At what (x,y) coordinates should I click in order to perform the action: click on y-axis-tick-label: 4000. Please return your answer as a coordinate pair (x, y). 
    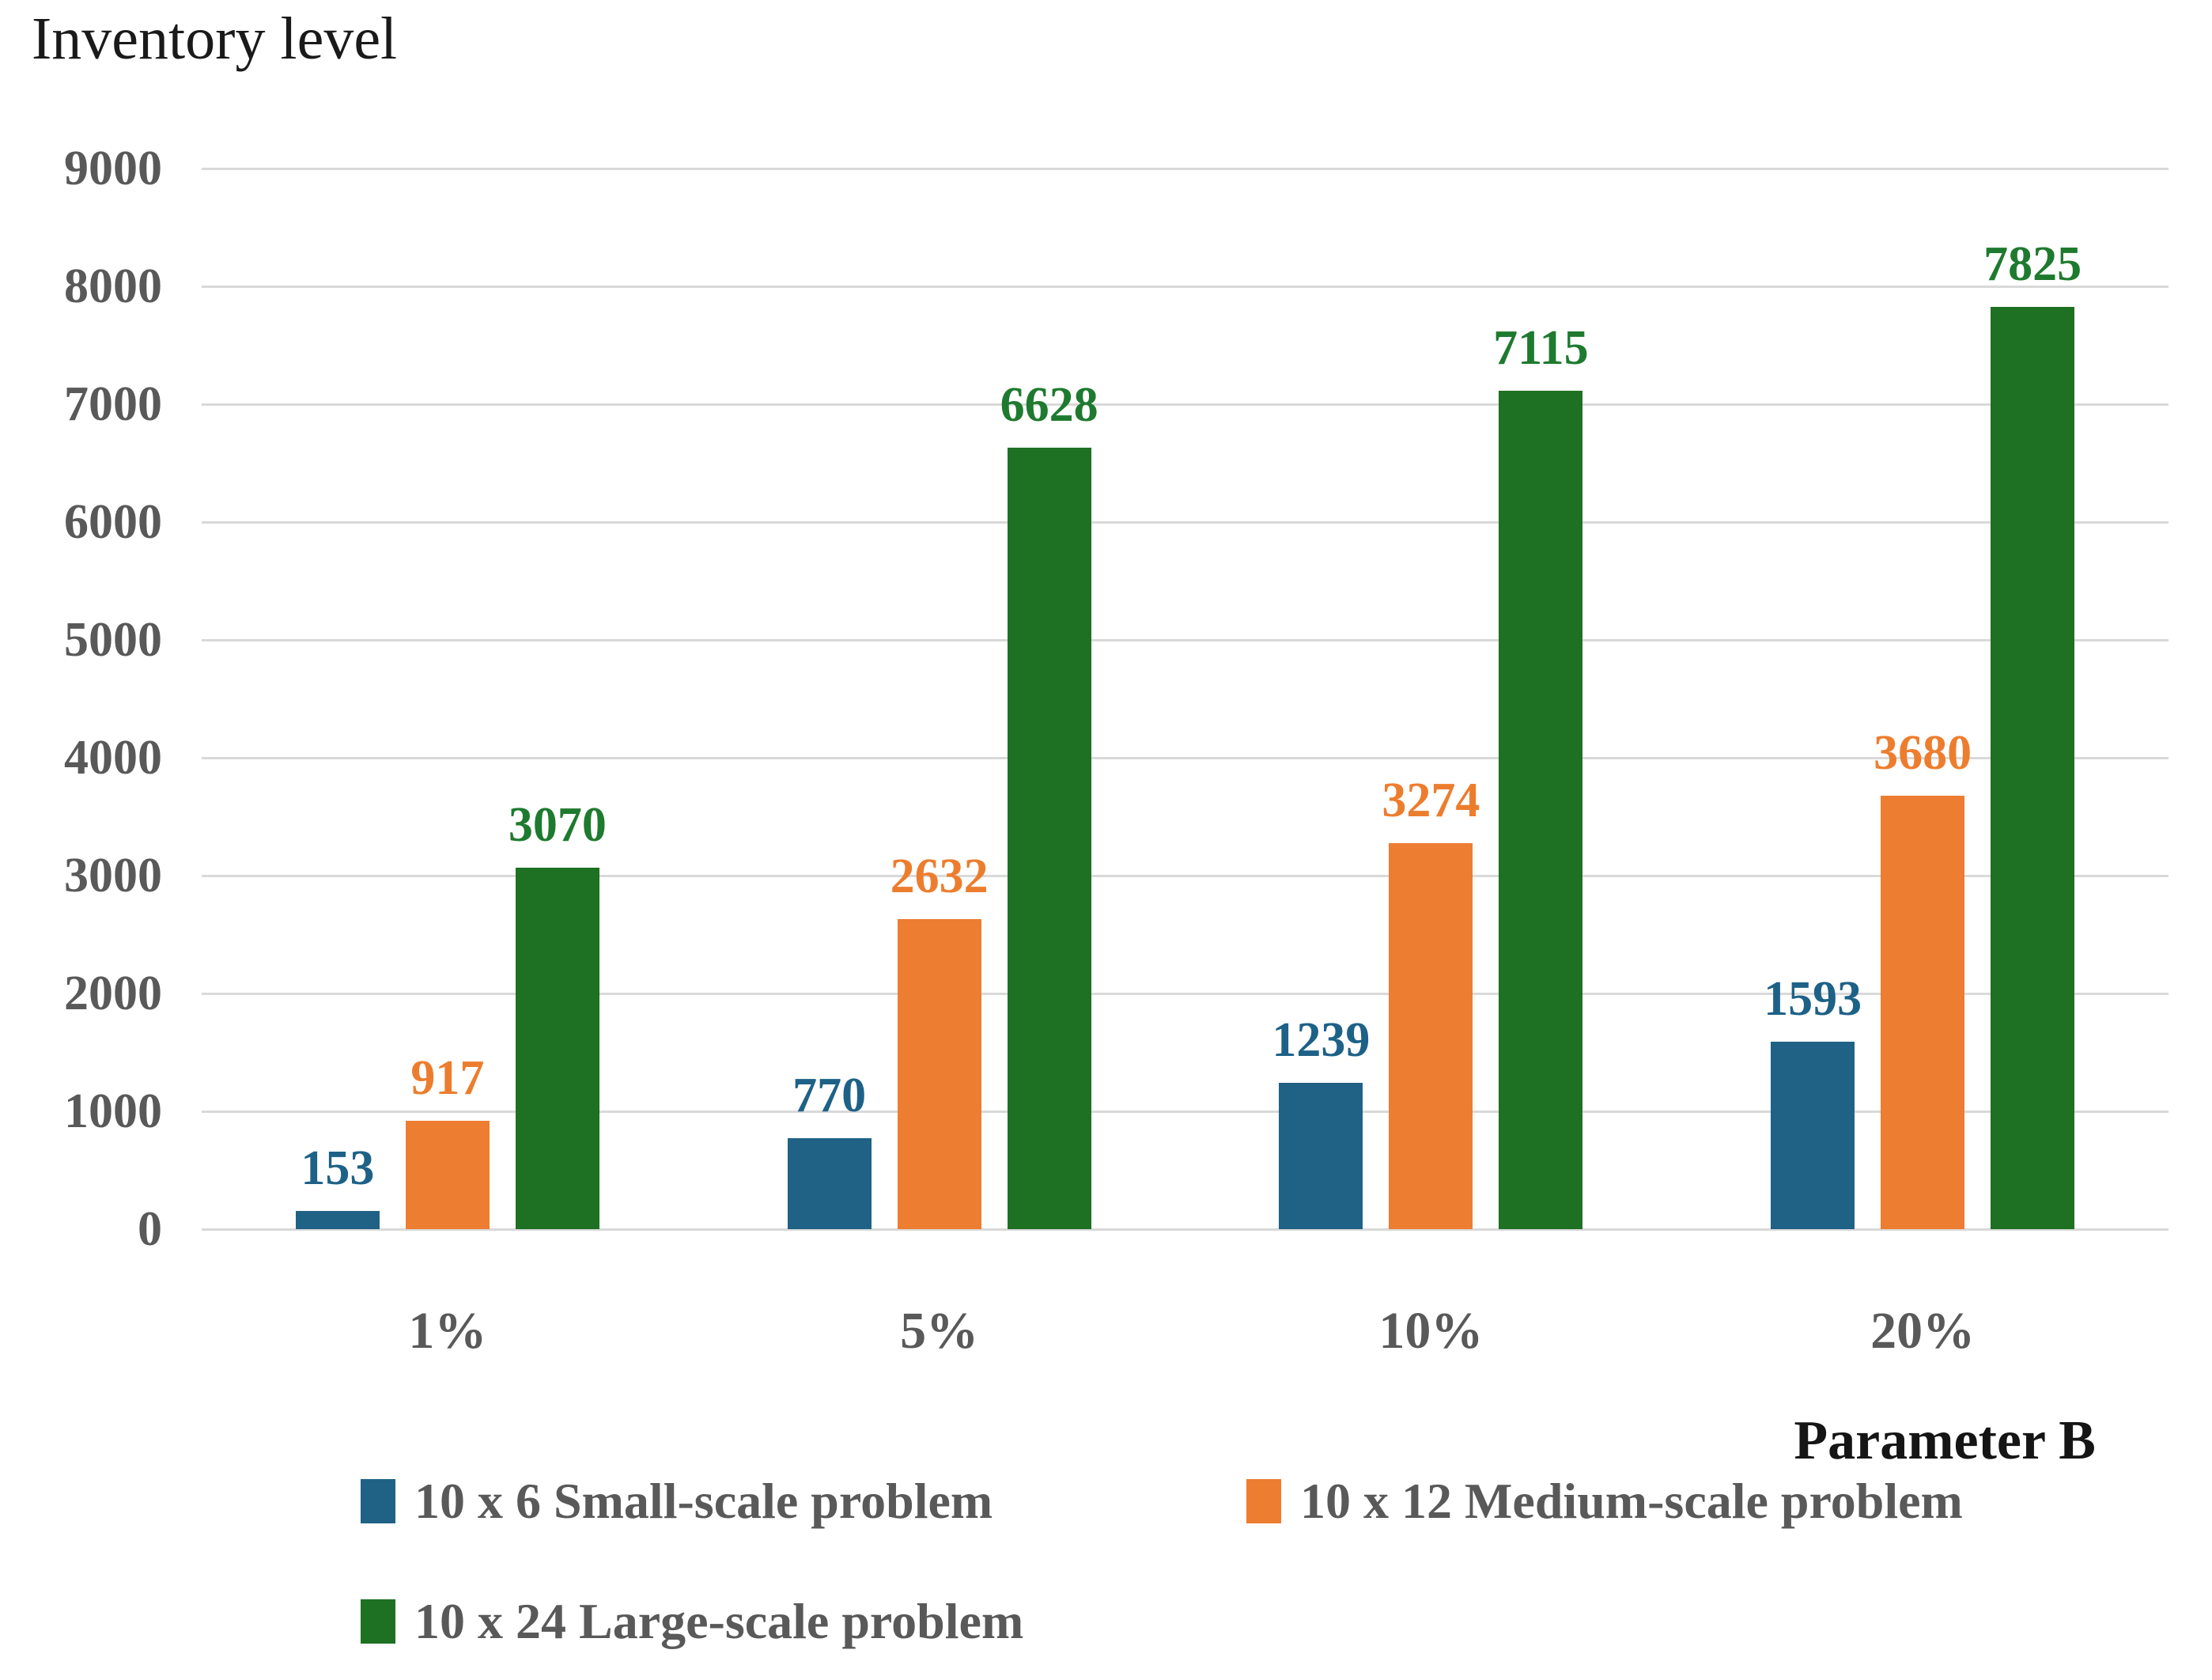
    Looking at the image, I should click on (113, 758).